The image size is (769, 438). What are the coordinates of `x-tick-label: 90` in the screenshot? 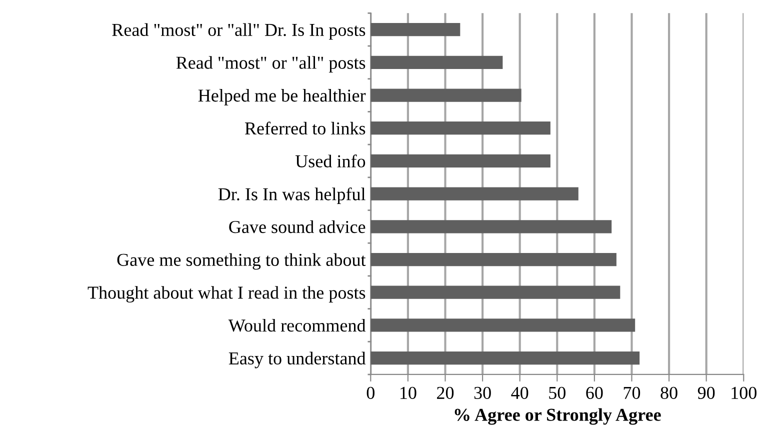 It's located at (706, 392).